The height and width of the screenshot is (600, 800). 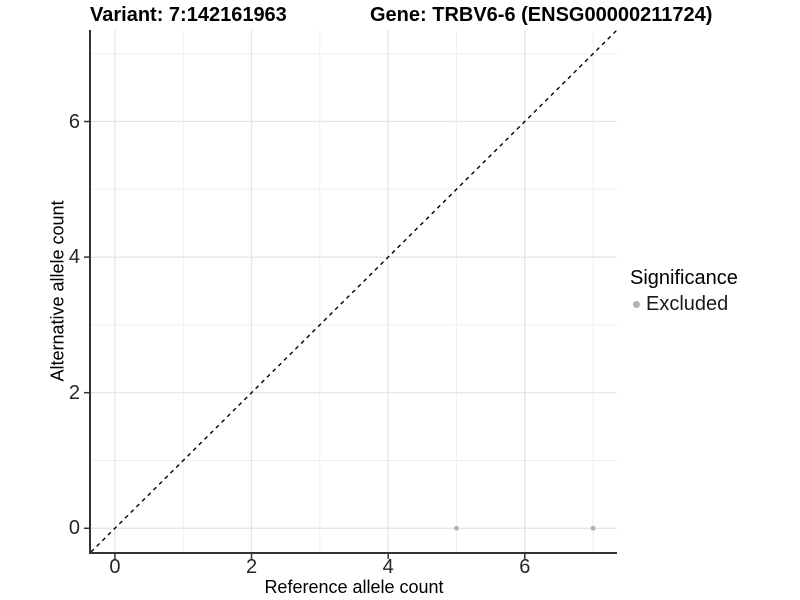 I want to click on x-axis-label: Reference allele count, so click(x=354, y=587).